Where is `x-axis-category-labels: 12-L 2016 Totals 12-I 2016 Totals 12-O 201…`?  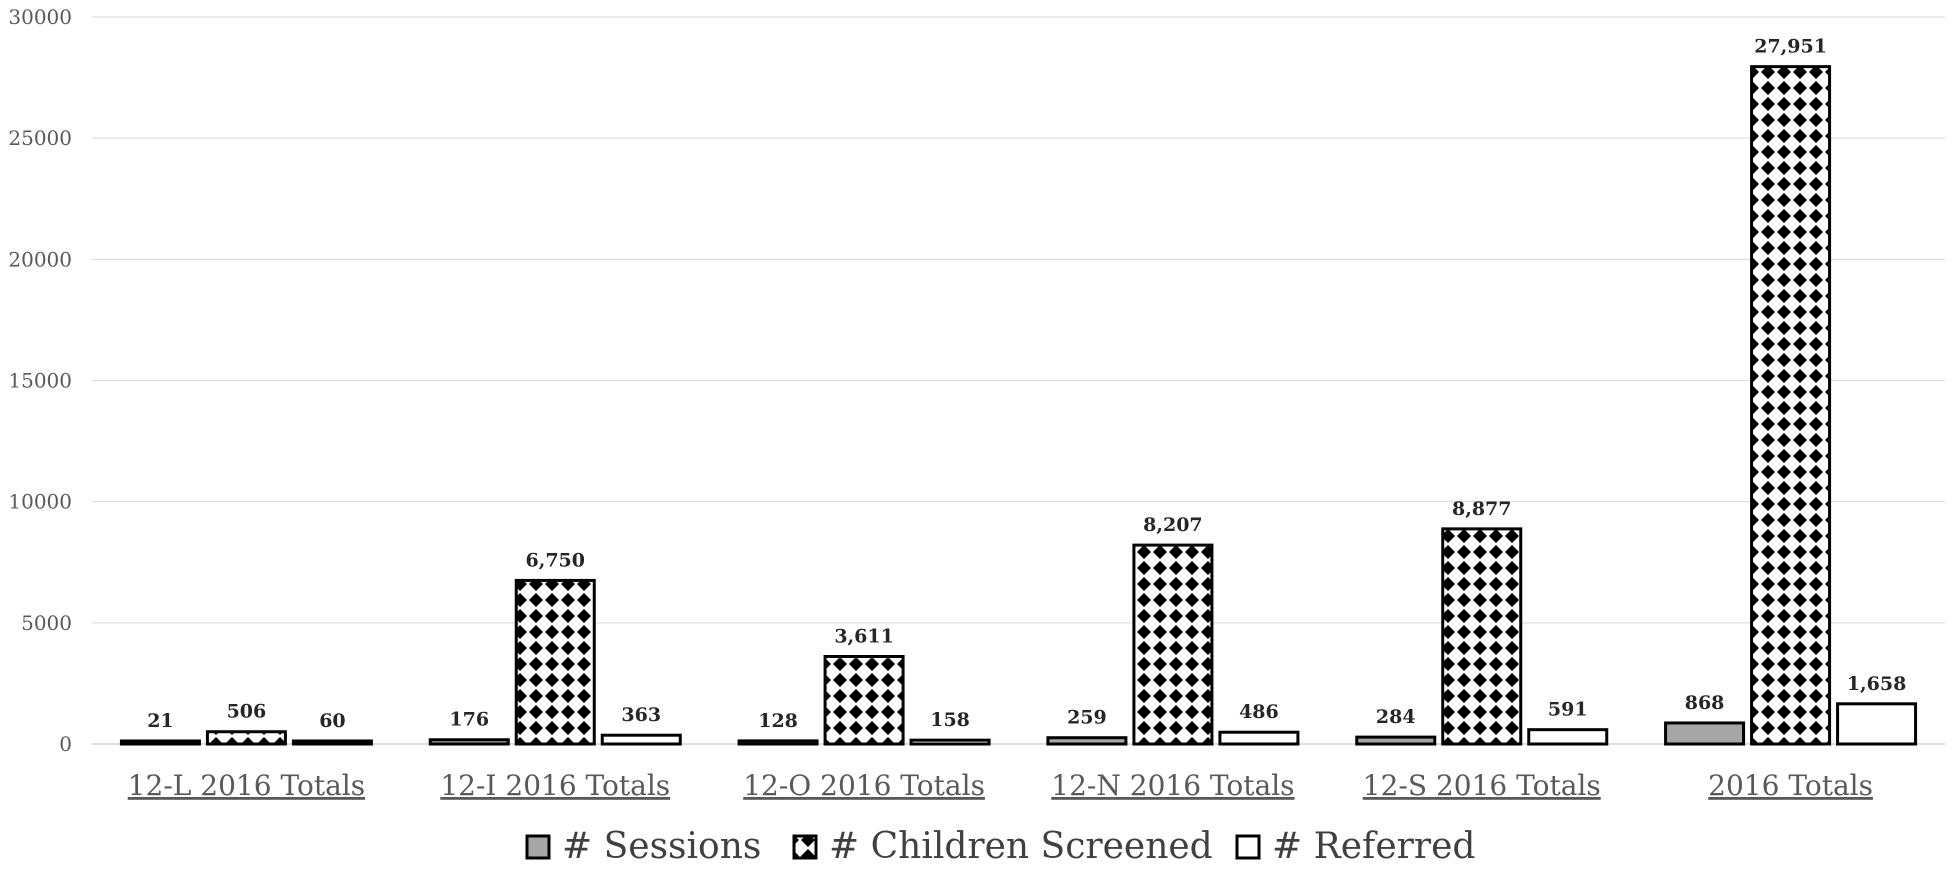 x-axis-category-labels: 12-L 2016 Totals 12-I 2016 Totals 12-O 201… is located at coordinates (1000, 785).